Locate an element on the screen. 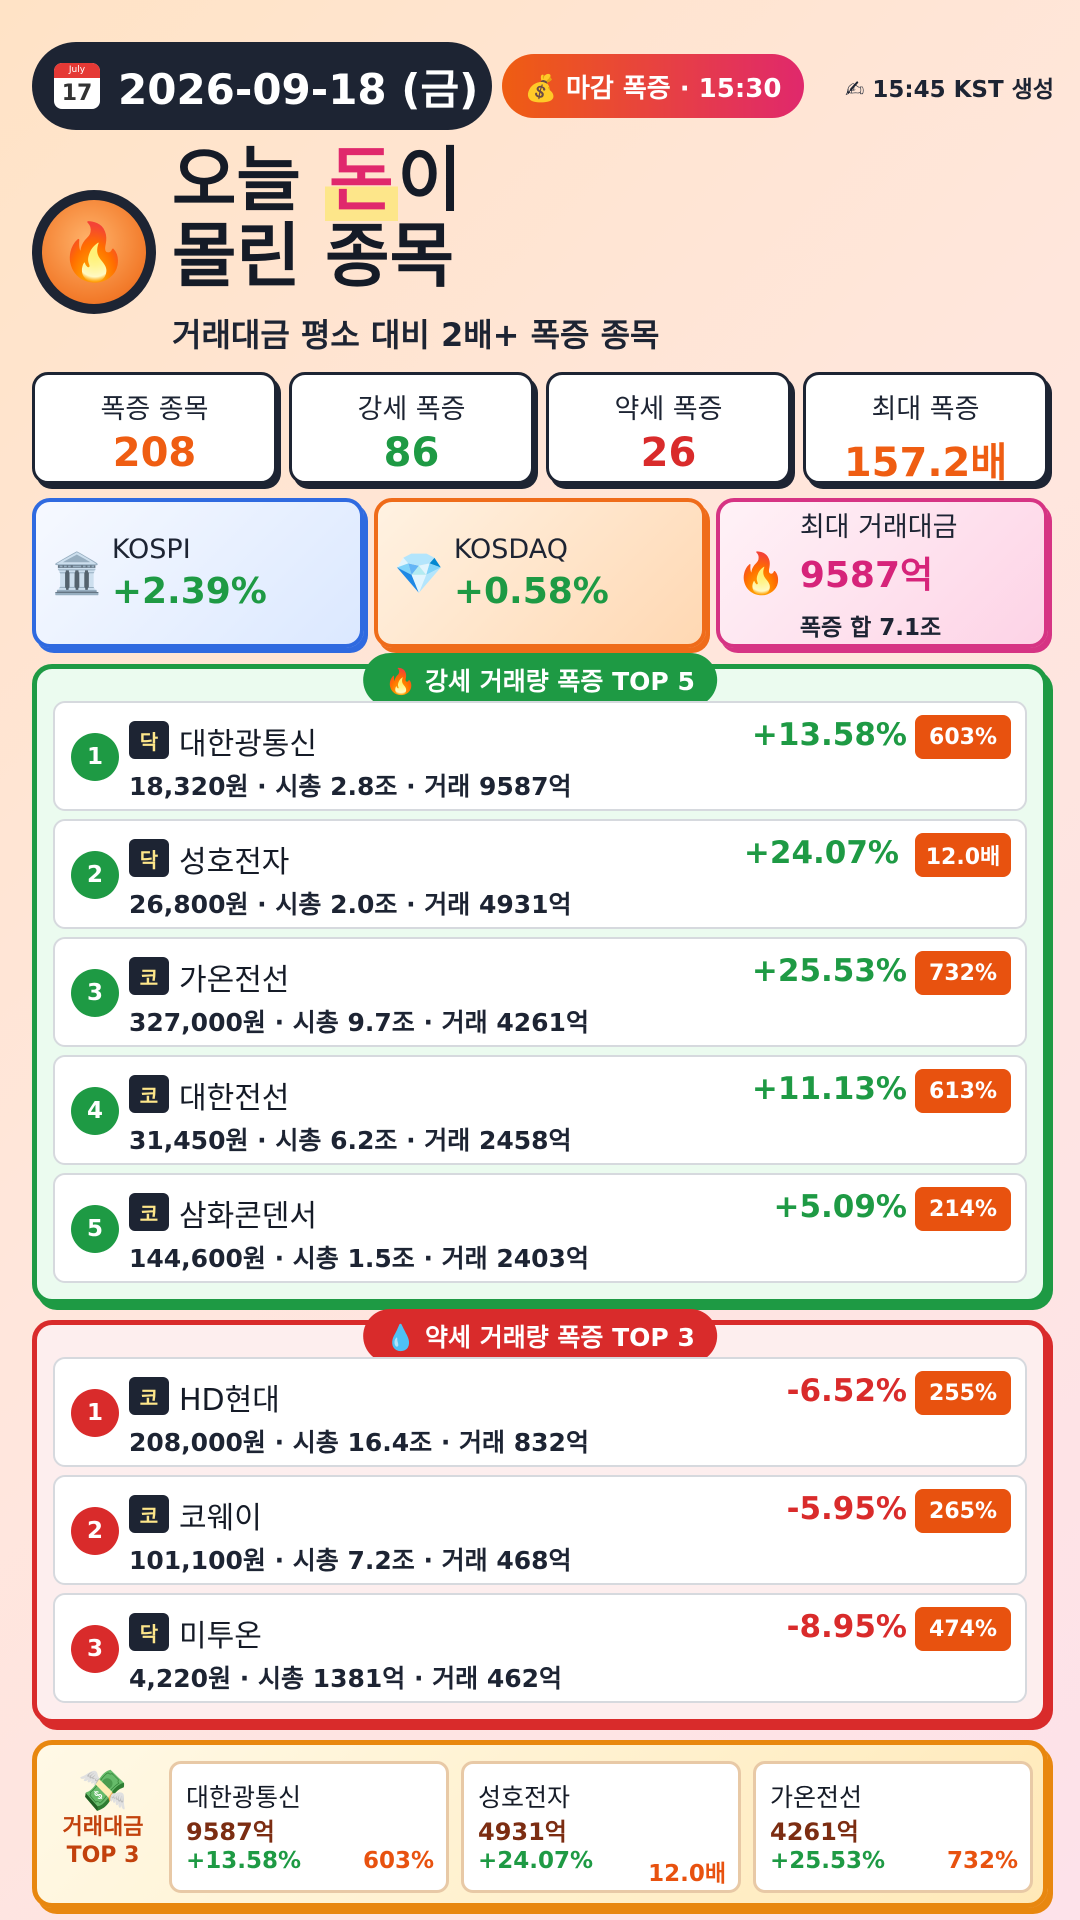 The width and height of the screenshot is (1080, 1920). max-volume-card: 🔥 최대 거래대금 9587억 폭증 합 7.1조 is located at coordinates (882, 573).